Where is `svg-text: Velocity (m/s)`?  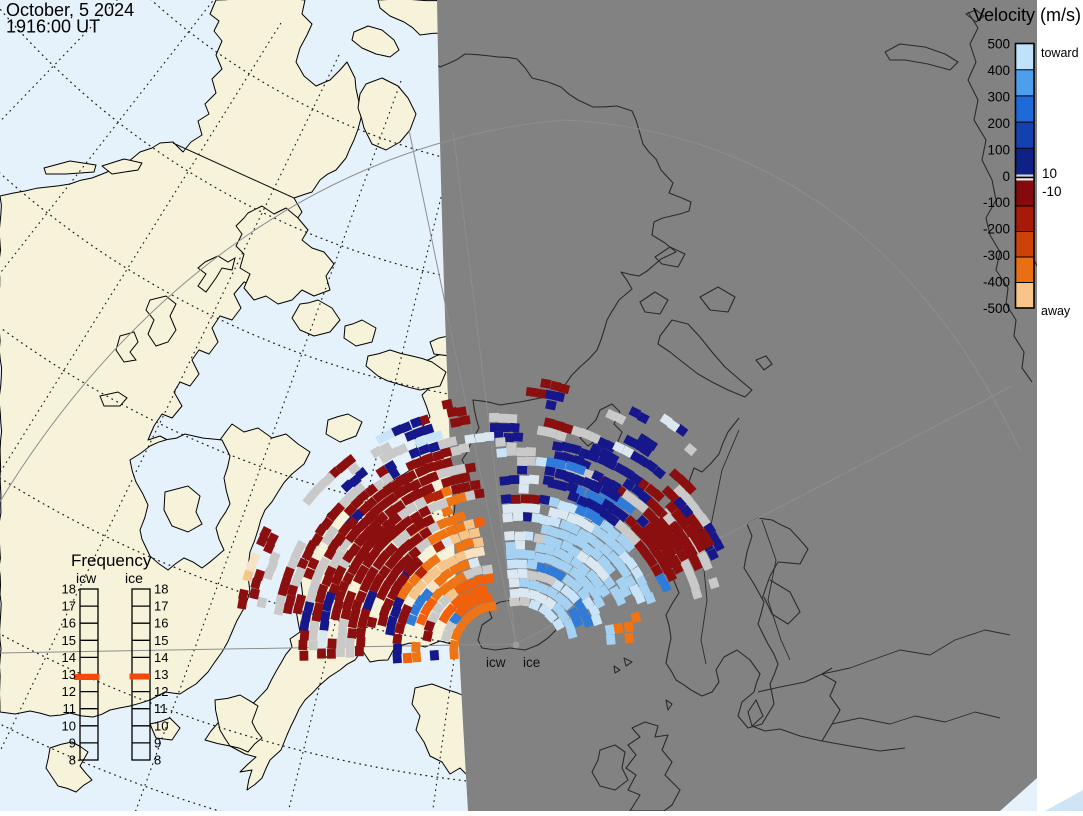
svg-text: Velocity (m/s) is located at coordinates (1027, 15).